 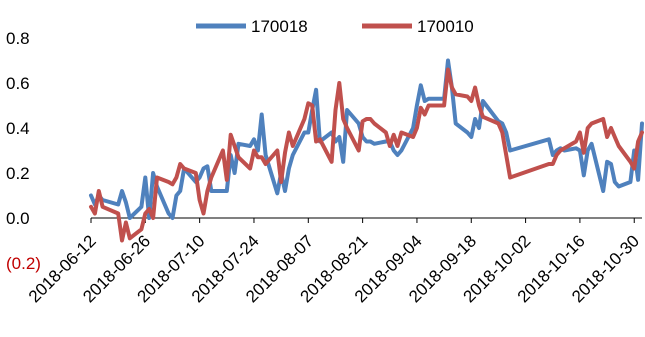 I want to click on y-tick-label: 0.8, so click(x=18, y=38).